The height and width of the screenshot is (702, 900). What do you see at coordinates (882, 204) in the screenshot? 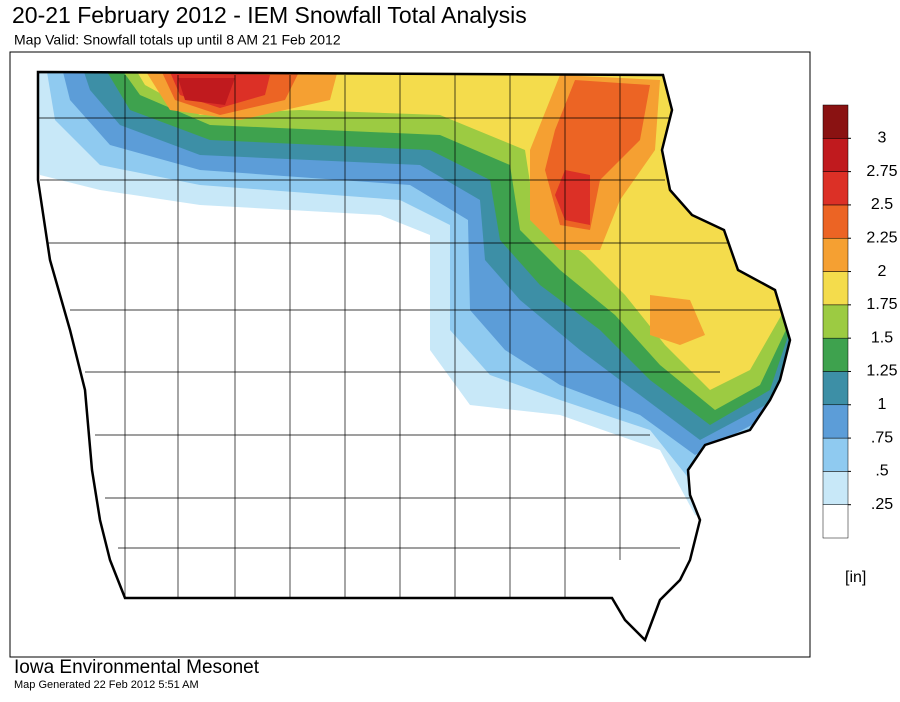
I see `legend-tick-label: 2.5` at bounding box center [882, 204].